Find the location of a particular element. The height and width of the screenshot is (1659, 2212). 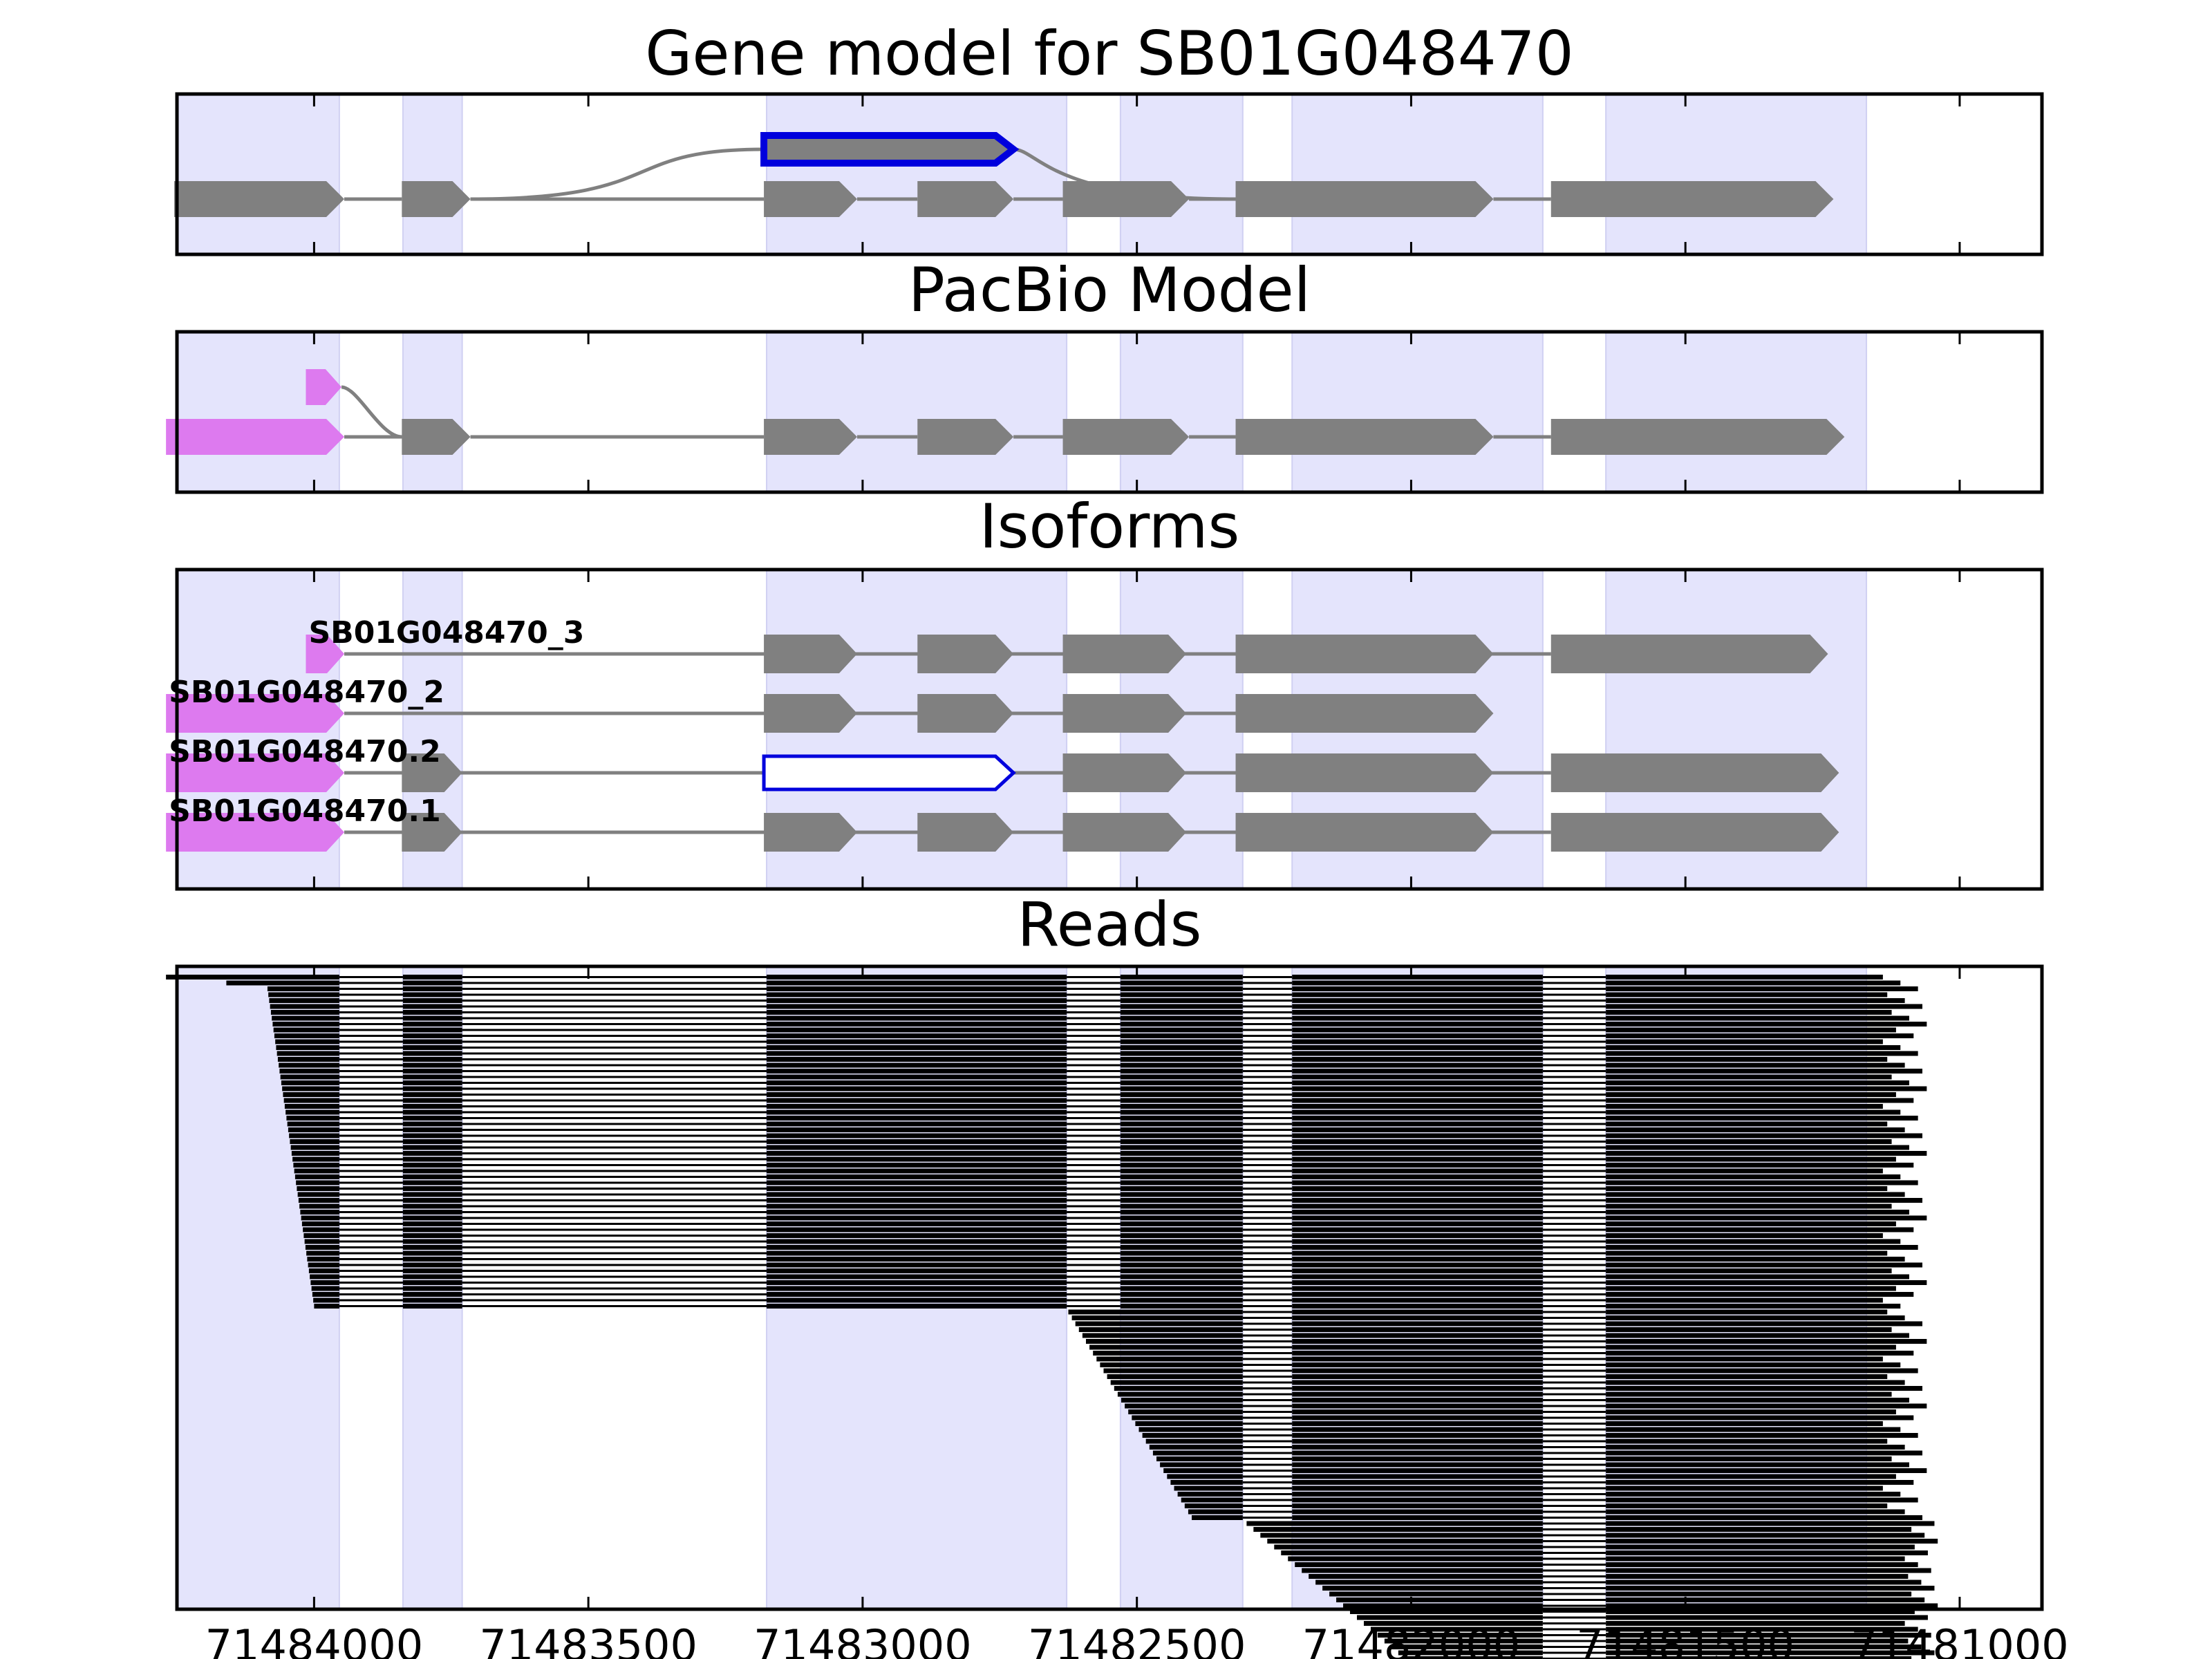

exon is located at coordinates (1692, 199).